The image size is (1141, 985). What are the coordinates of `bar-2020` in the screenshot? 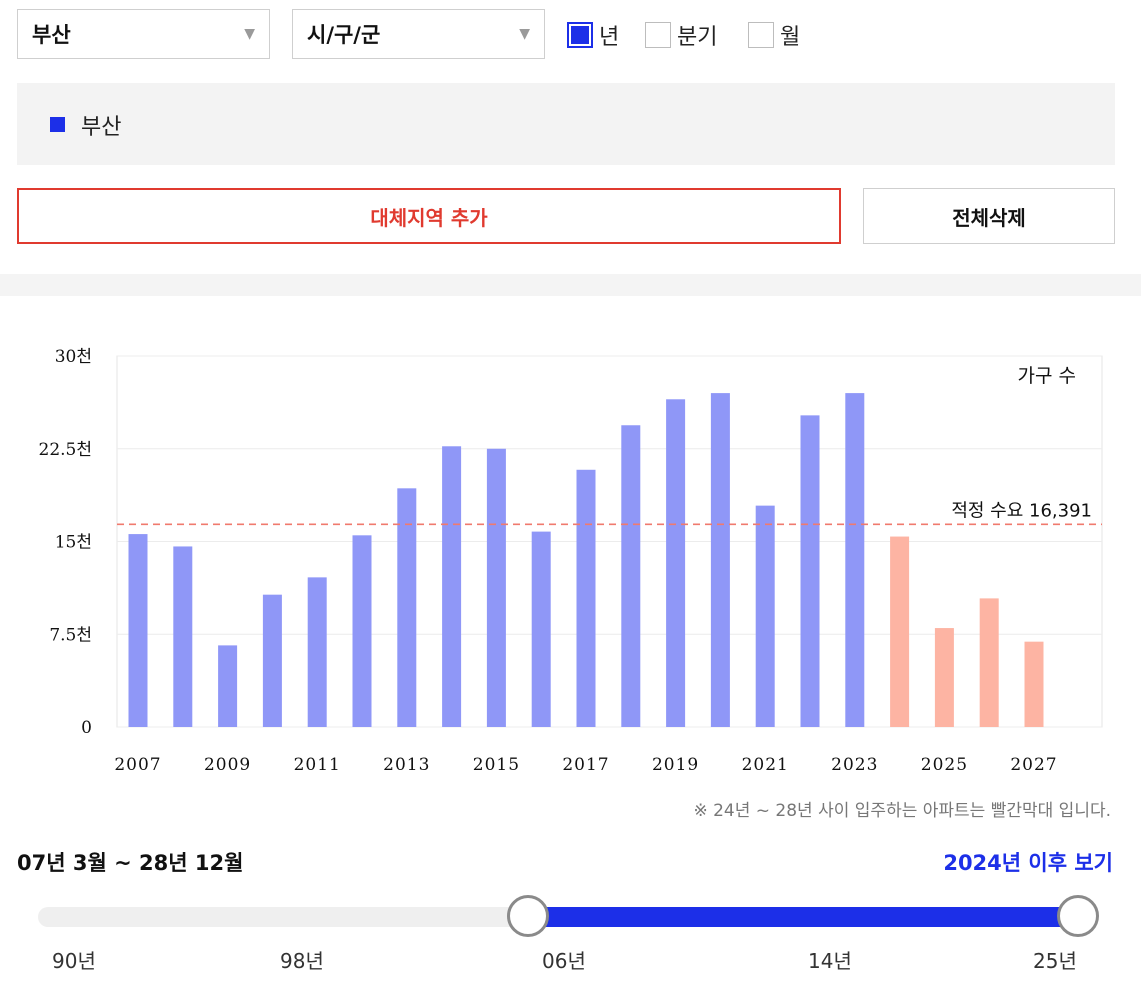 It's located at (720, 560).